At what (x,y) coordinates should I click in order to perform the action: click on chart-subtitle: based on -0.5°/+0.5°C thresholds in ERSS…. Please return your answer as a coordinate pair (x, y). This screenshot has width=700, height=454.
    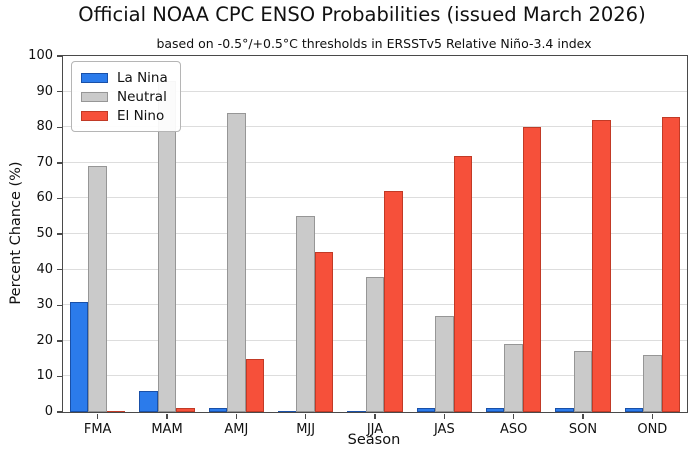
    Looking at the image, I should click on (374, 43).